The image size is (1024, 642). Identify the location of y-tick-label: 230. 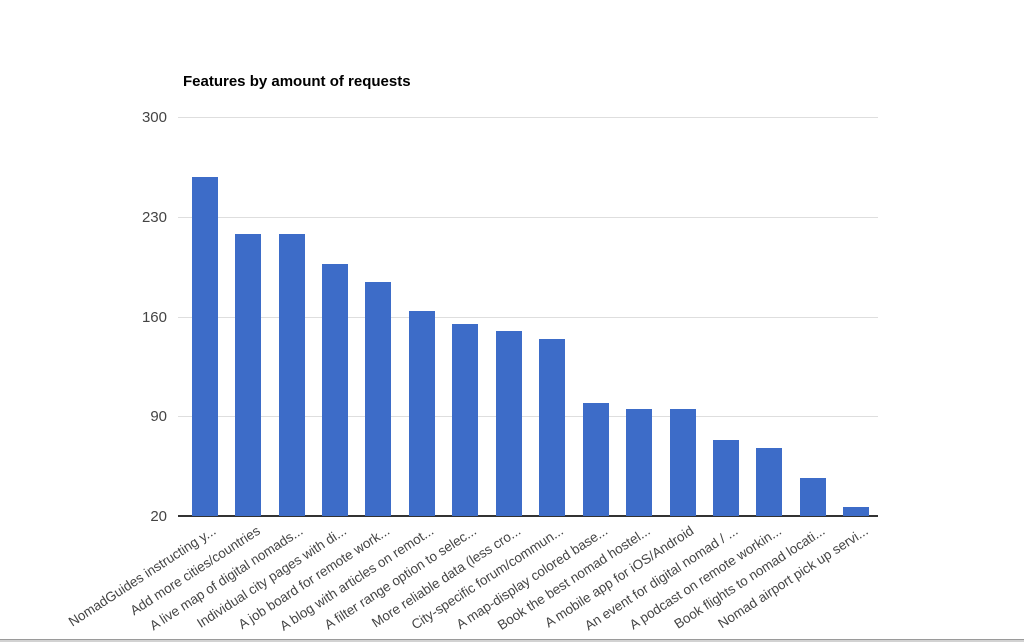
(154, 217).